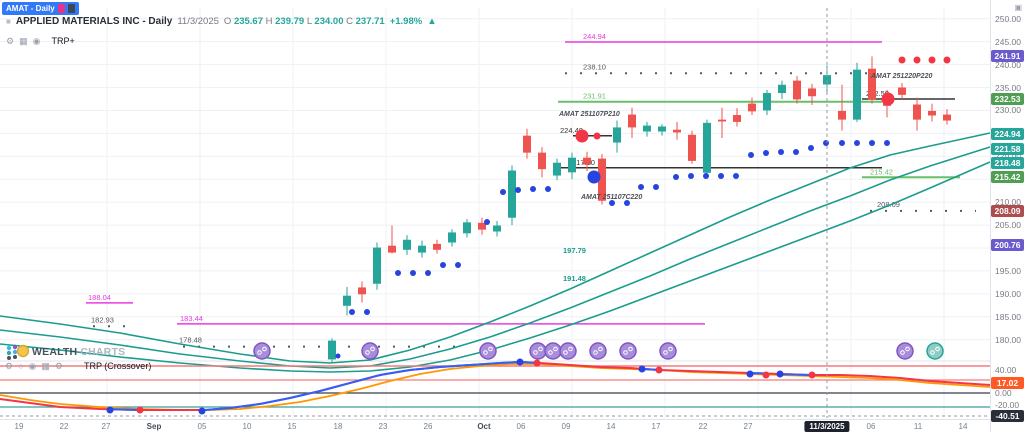 The width and height of the screenshot is (1024, 432). What do you see at coordinates (594, 66) in the screenshot?
I see `dotted-level-label: 238.10` at bounding box center [594, 66].